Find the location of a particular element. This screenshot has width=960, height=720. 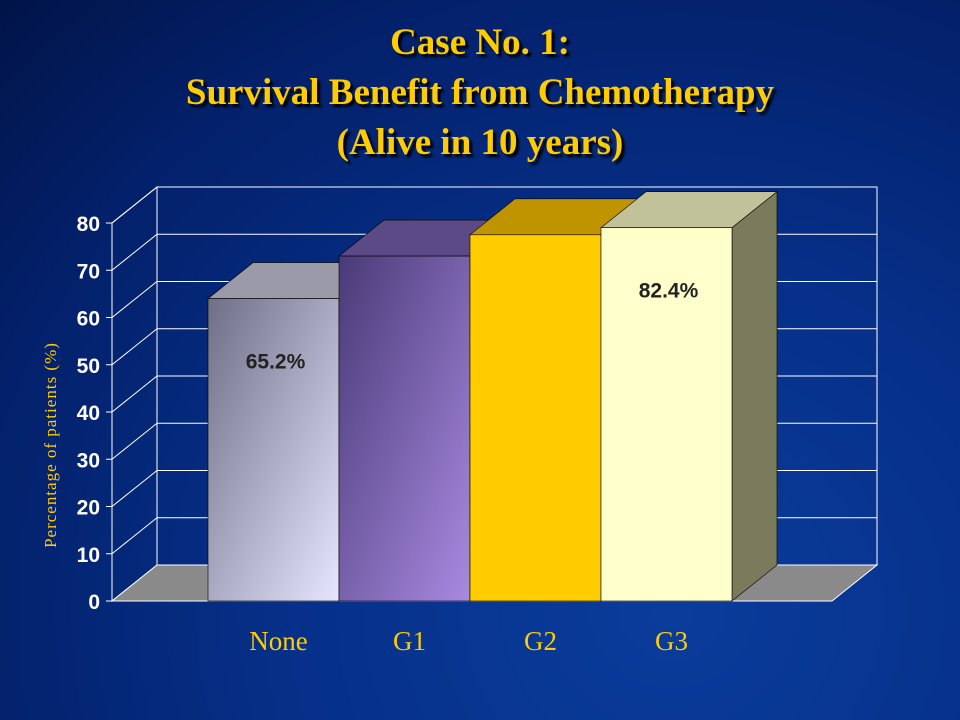

x-tick-label: None is located at coordinates (278, 641).